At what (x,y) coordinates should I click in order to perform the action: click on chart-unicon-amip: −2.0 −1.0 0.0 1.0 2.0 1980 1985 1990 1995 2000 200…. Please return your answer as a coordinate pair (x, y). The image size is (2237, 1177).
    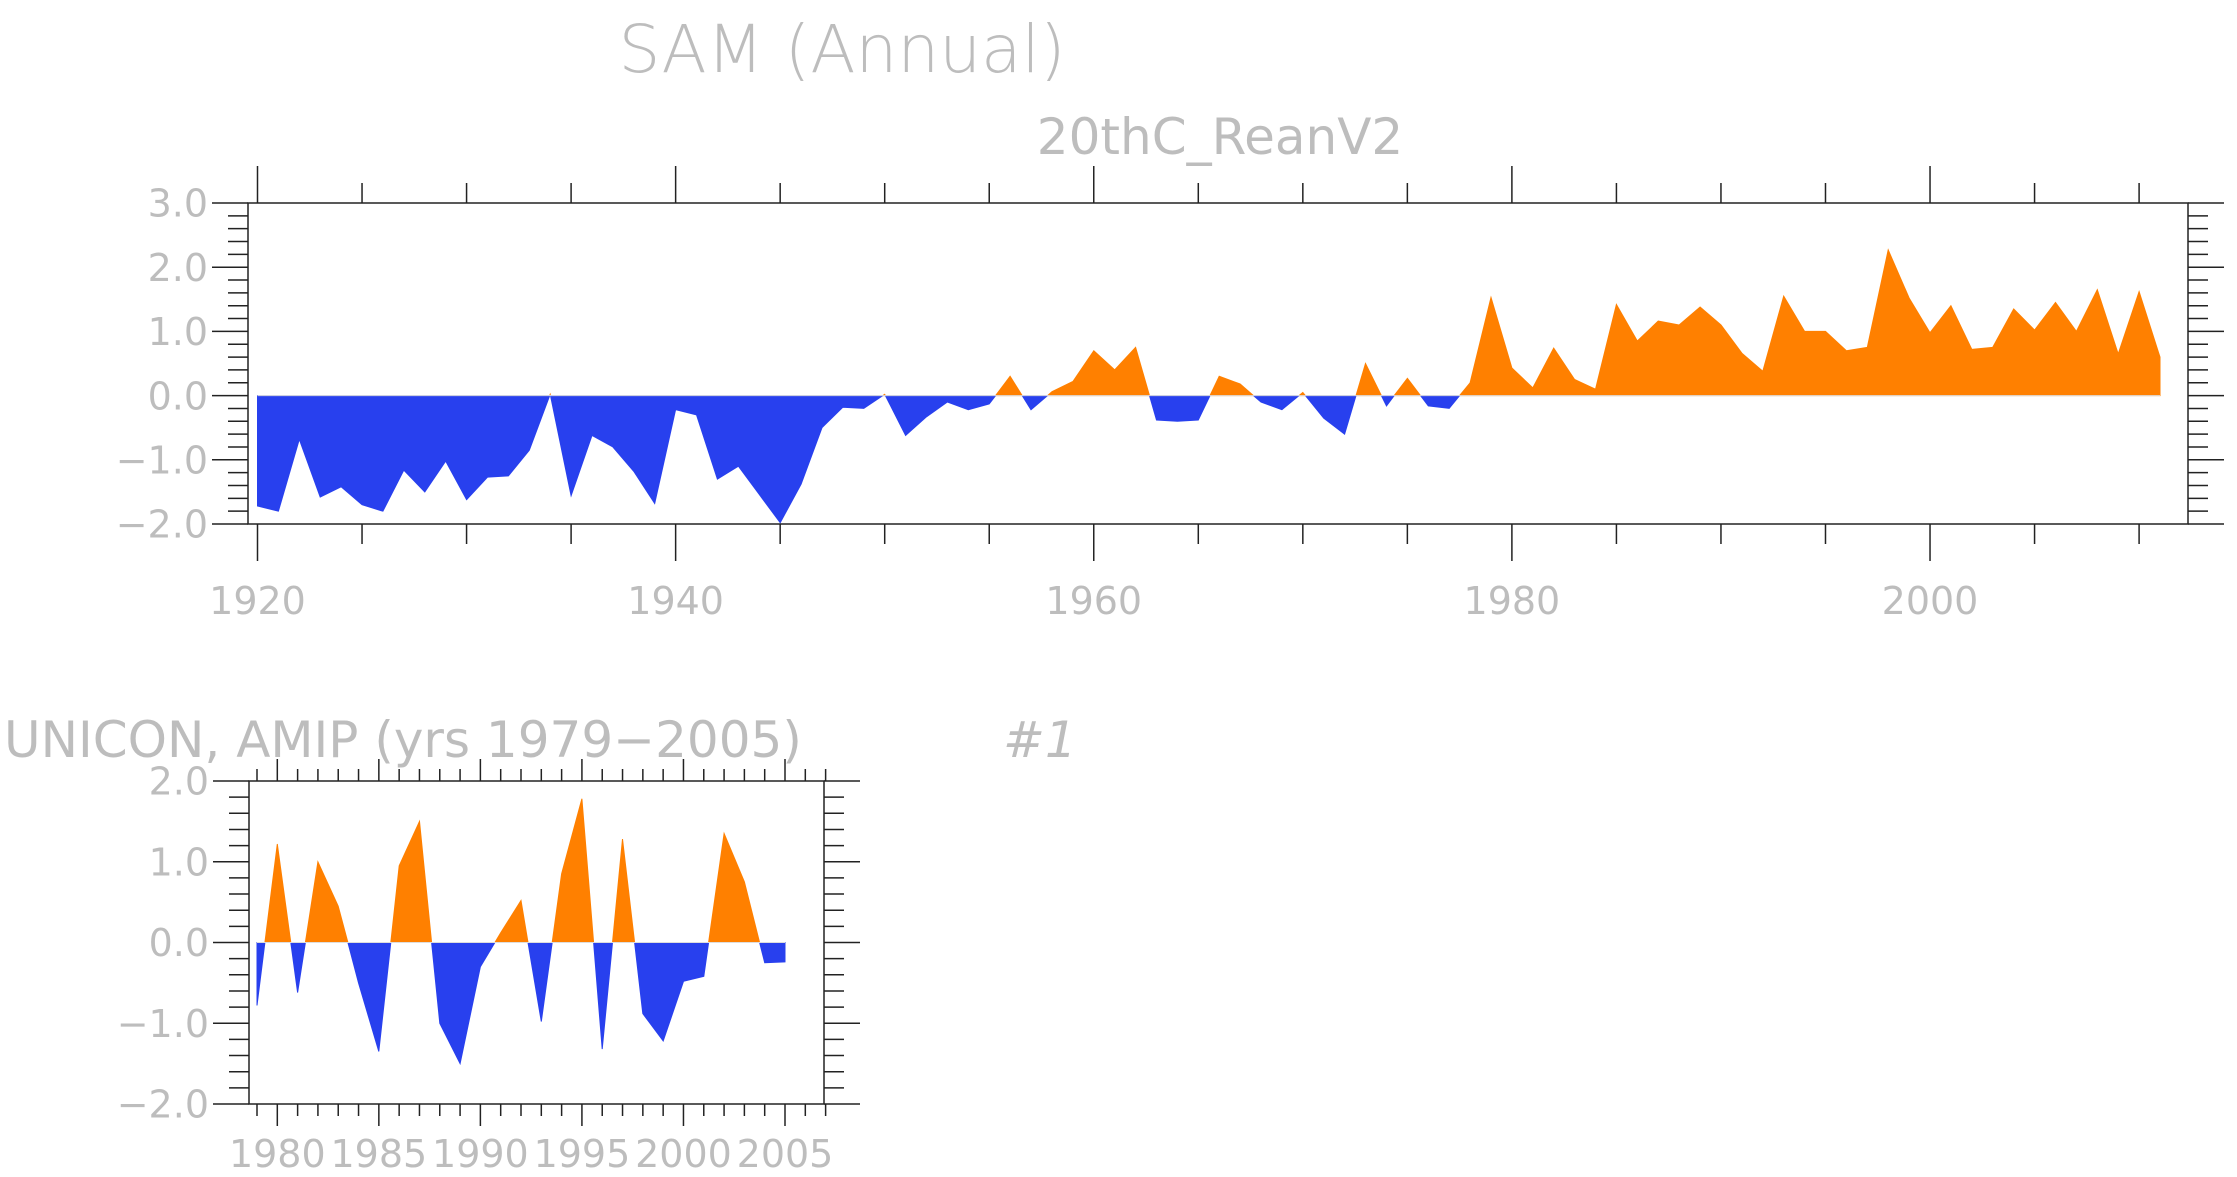
    Looking at the image, I should click on (488, 967).